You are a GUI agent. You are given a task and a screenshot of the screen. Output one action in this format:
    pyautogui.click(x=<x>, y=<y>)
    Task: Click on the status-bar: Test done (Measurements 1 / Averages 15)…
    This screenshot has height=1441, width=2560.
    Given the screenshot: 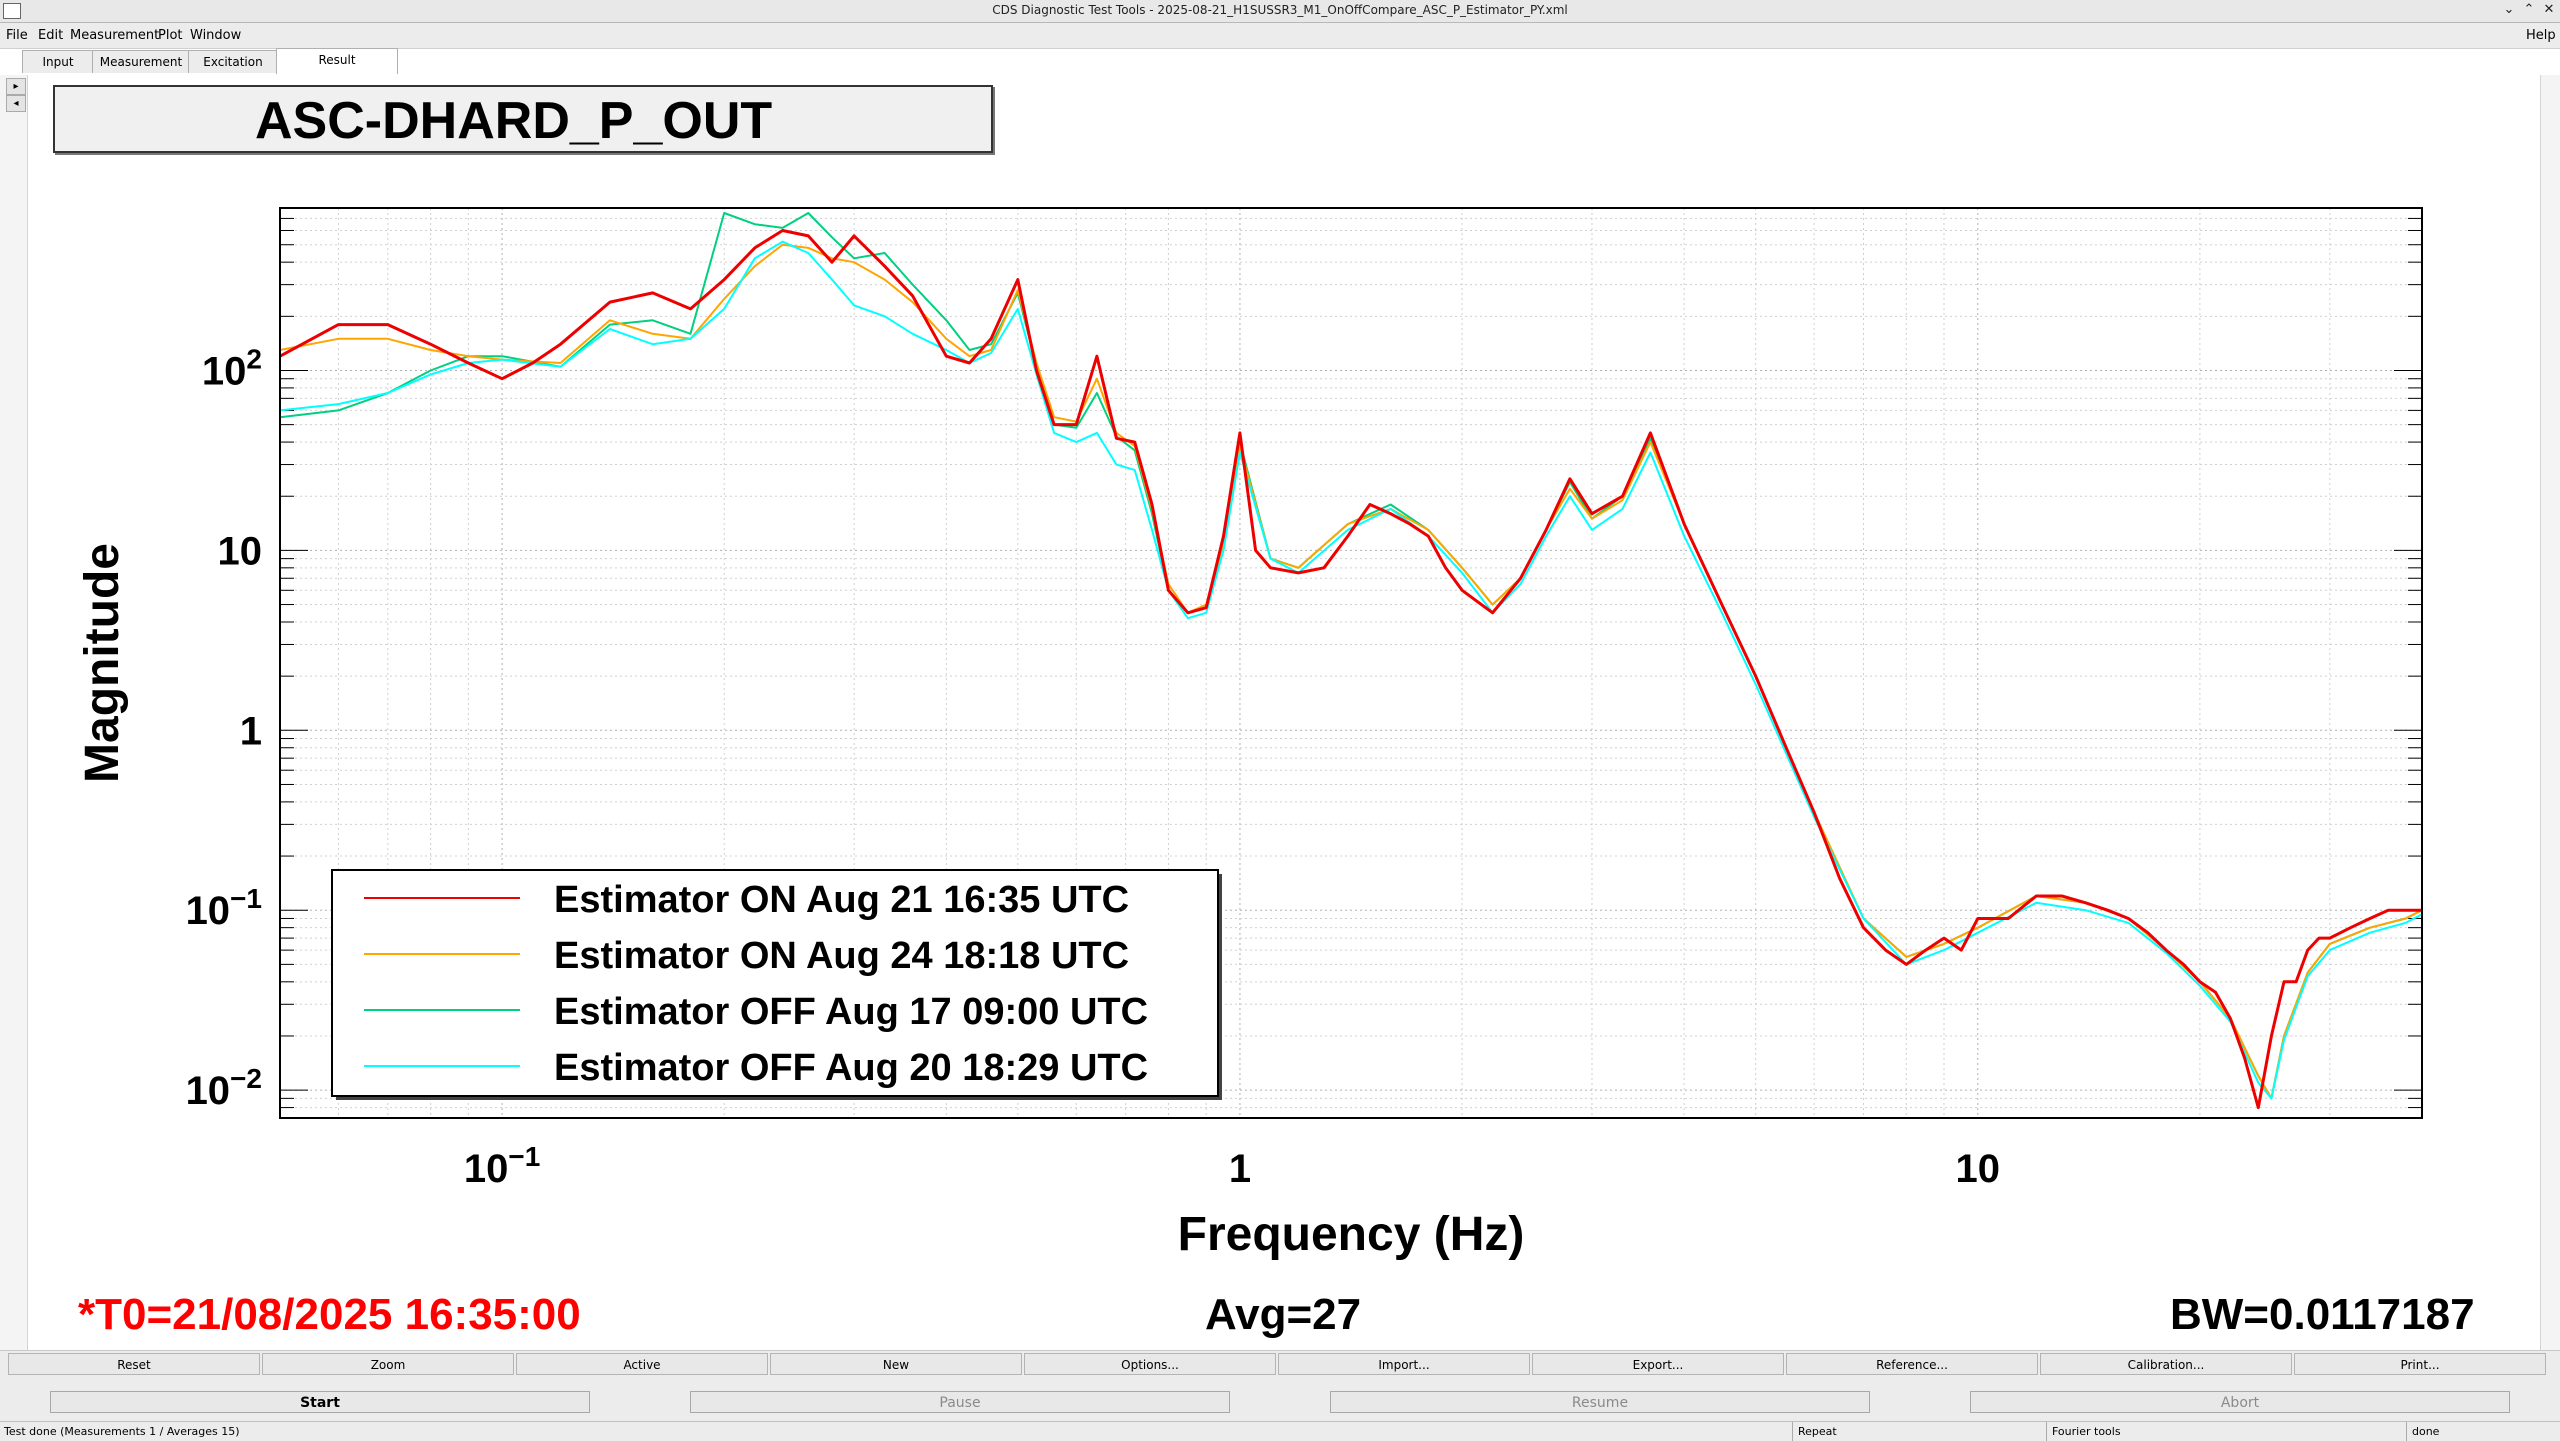 What is the action you would take?
    pyautogui.click(x=1280, y=1431)
    